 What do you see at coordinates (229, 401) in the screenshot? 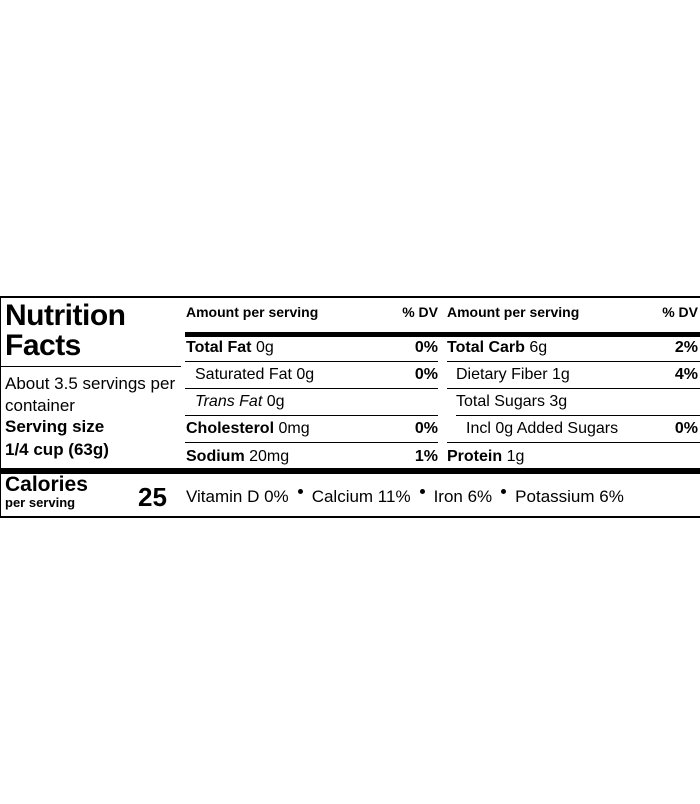
I see `nutrient-name: Trans Fat` at bounding box center [229, 401].